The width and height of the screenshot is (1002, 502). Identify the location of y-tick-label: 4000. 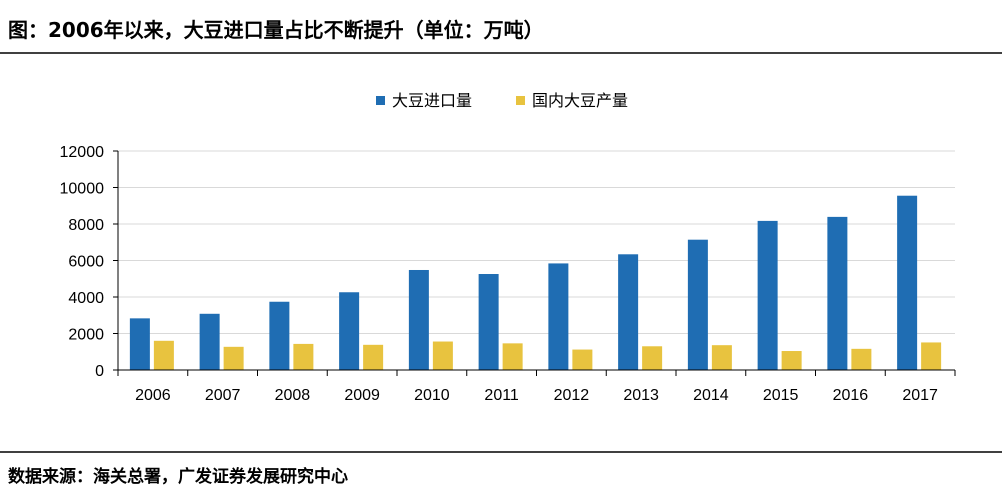
(86, 298).